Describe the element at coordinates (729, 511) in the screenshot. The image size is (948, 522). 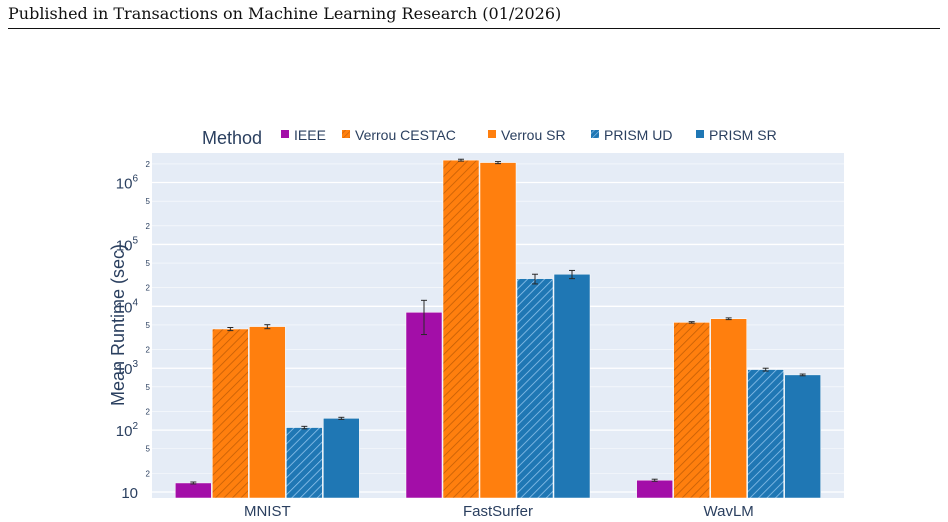
I see `x-tick-label: WavLM` at that location.